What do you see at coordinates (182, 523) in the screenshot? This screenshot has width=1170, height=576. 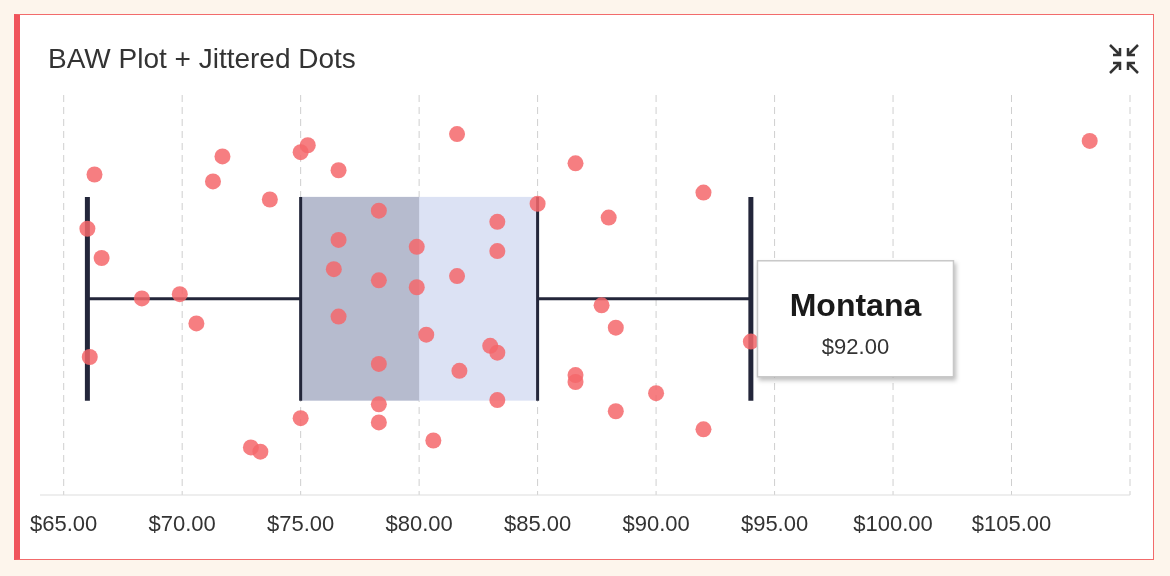 I see `x-tick-label: $70.00` at bounding box center [182, 523].